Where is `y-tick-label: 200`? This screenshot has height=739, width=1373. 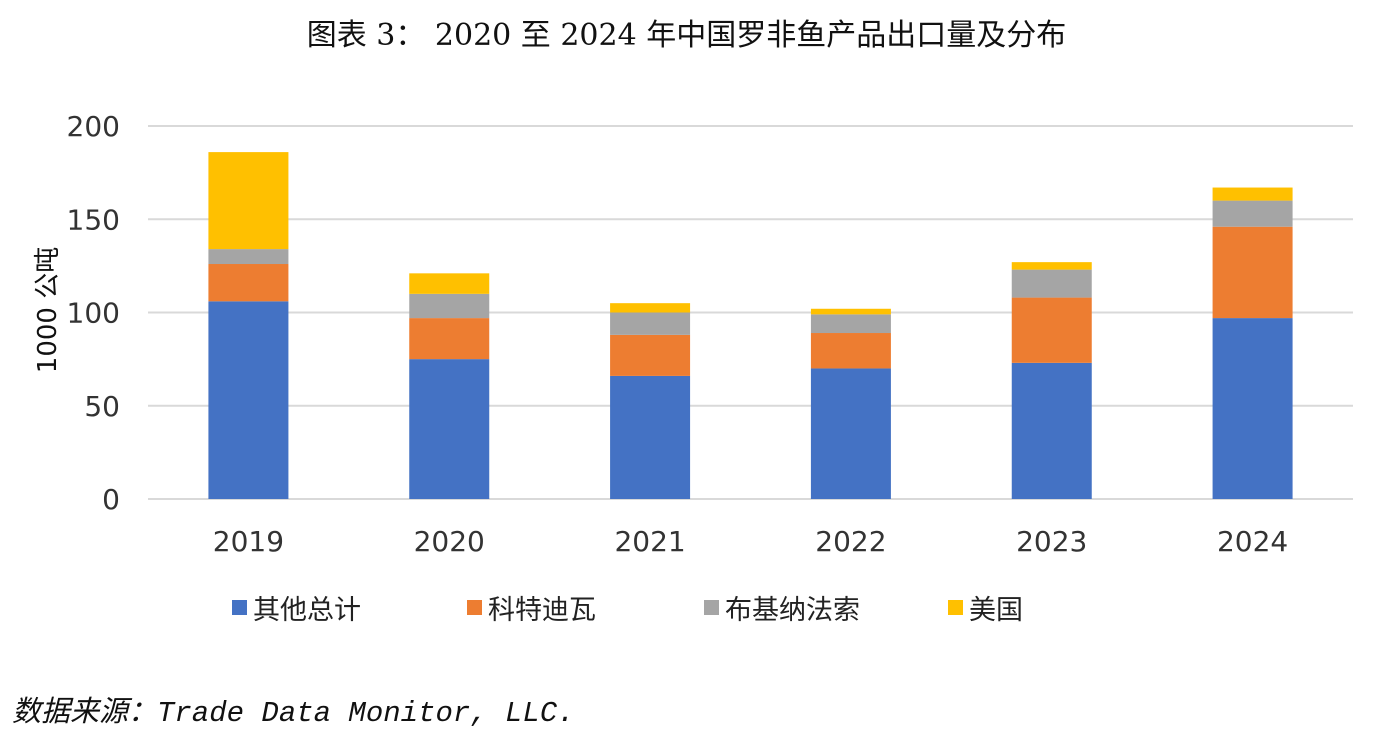
y-tick-label: 200 is located at coordinates (93, 126).